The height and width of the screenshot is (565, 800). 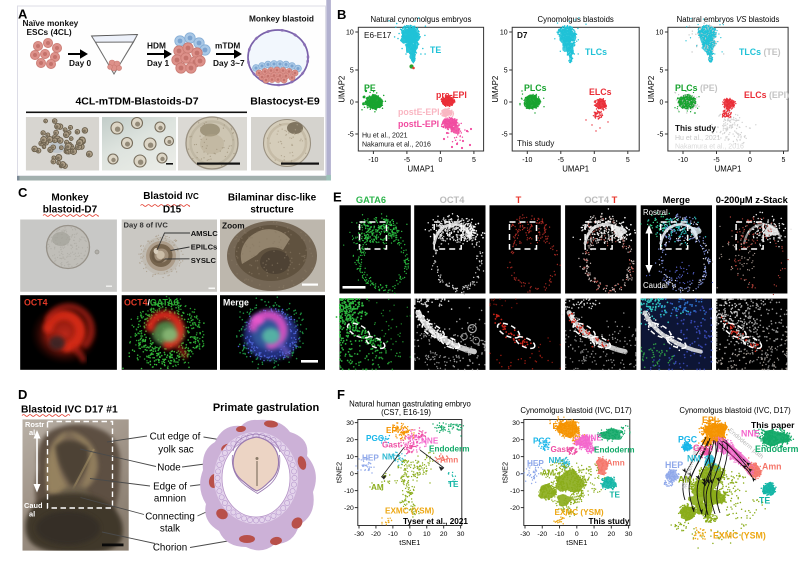 What do you see at coordinates (377, 487) in the screenshot?
I see `svg-text: AM` at bounding box center [377, 487].